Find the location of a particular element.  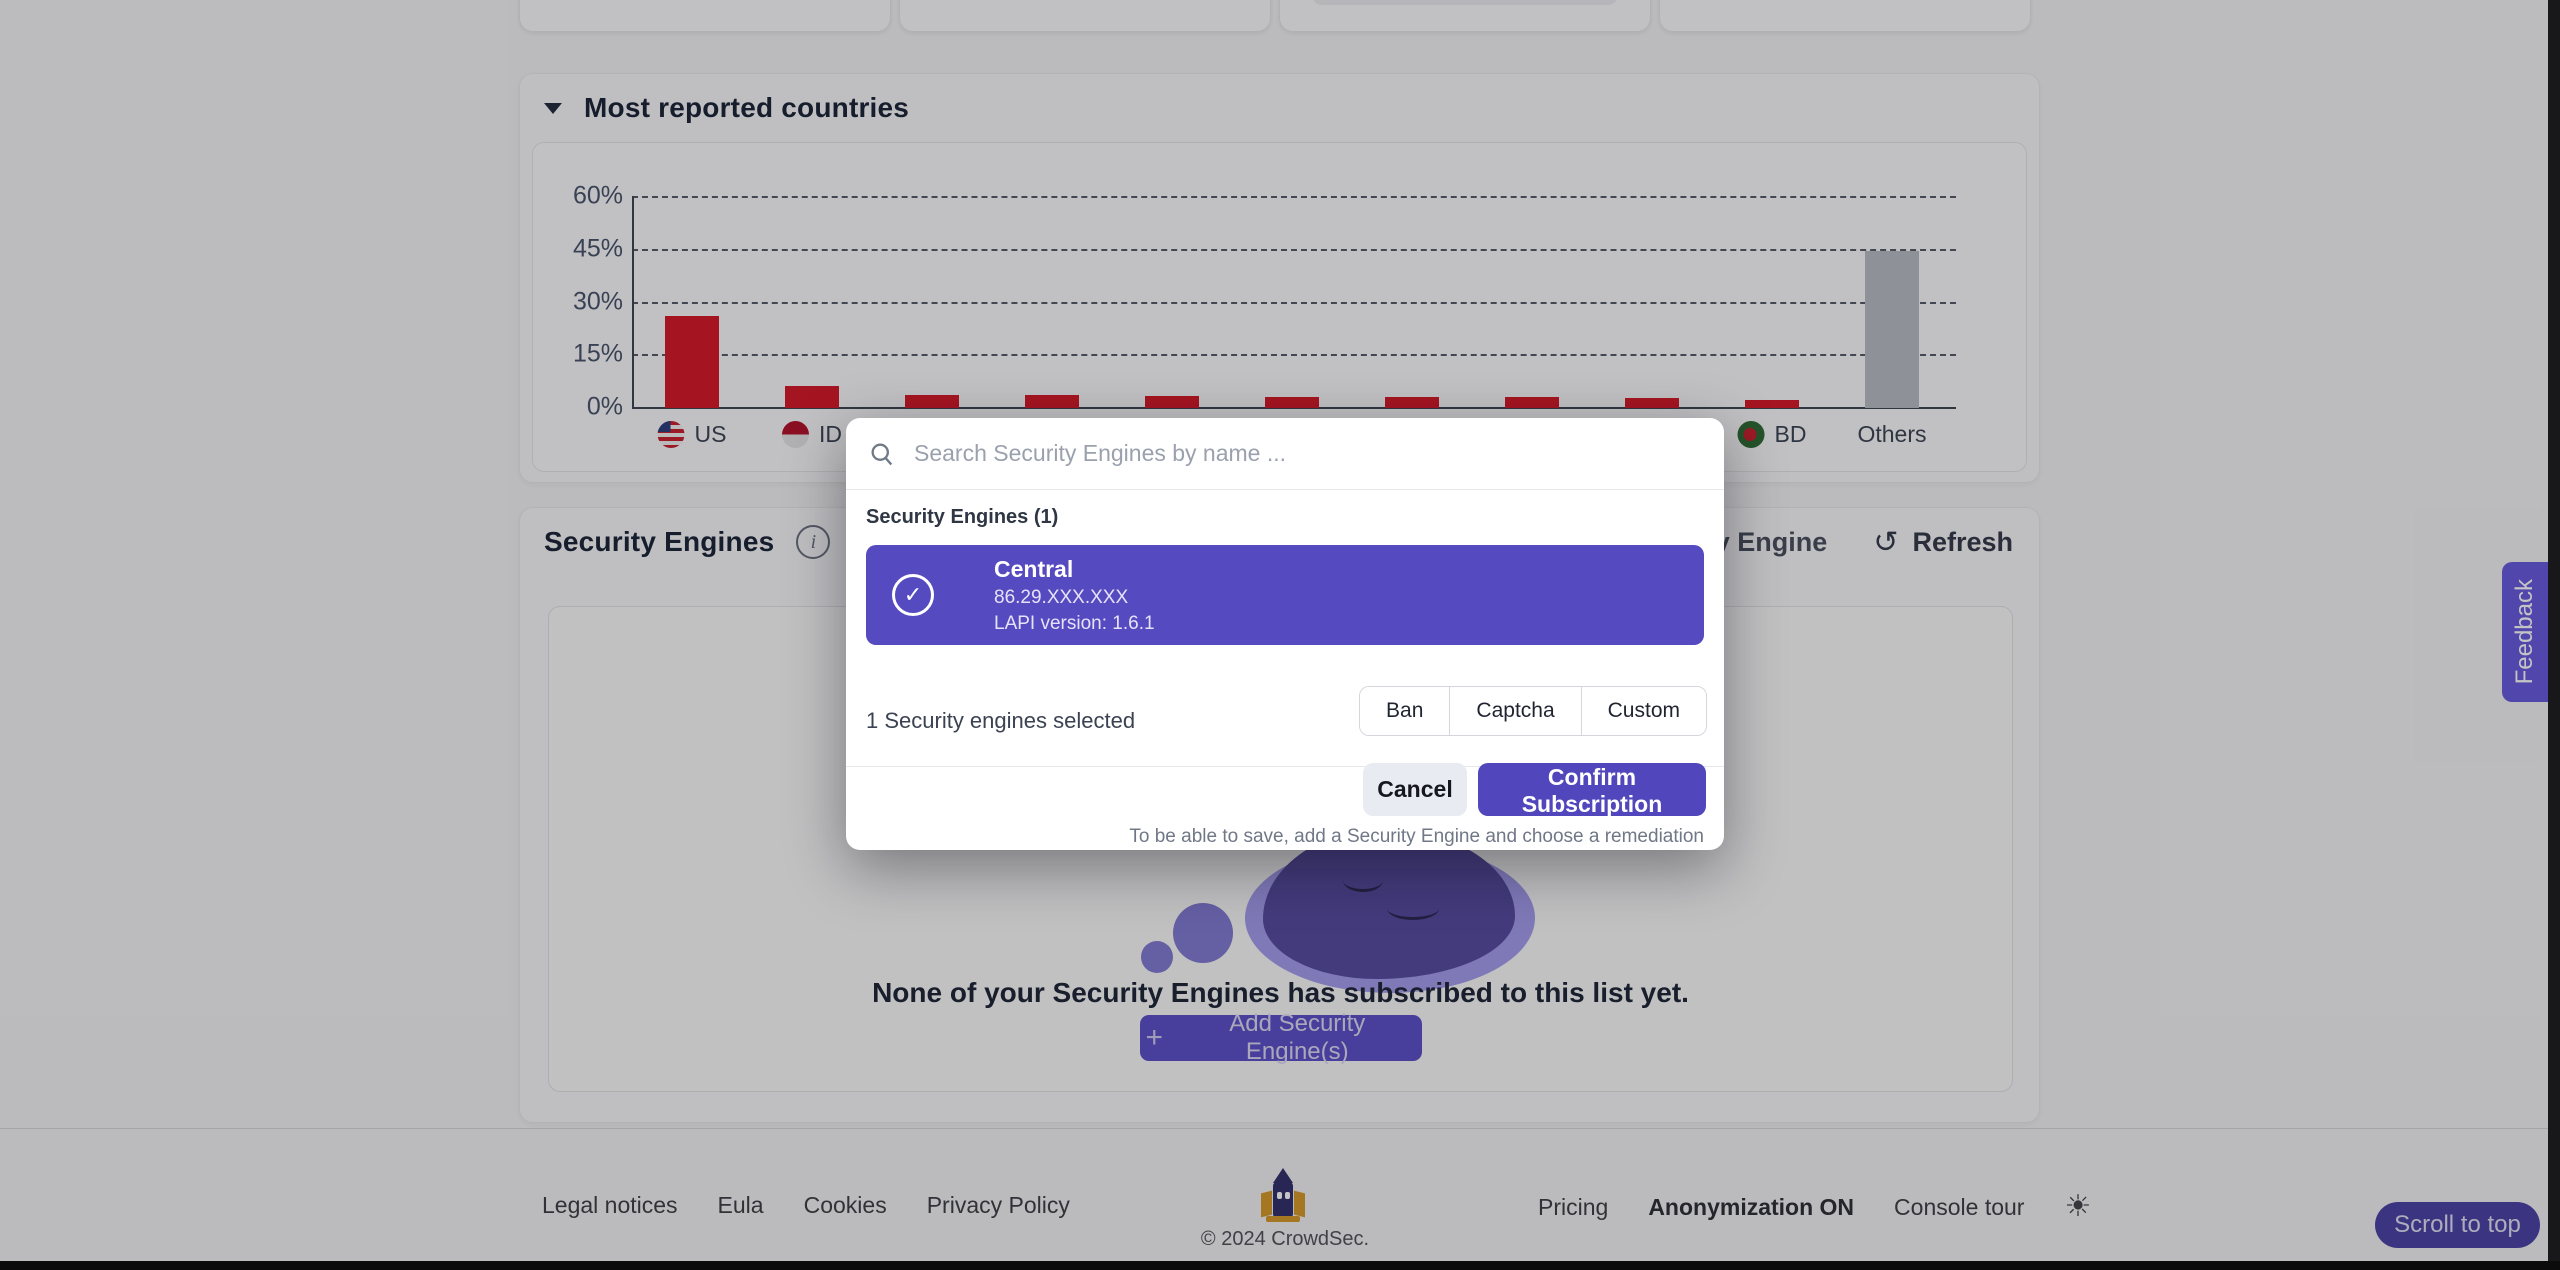

add-security-engines-button: + Add Security Engine(s) is located at coordinates (1280, 1037).